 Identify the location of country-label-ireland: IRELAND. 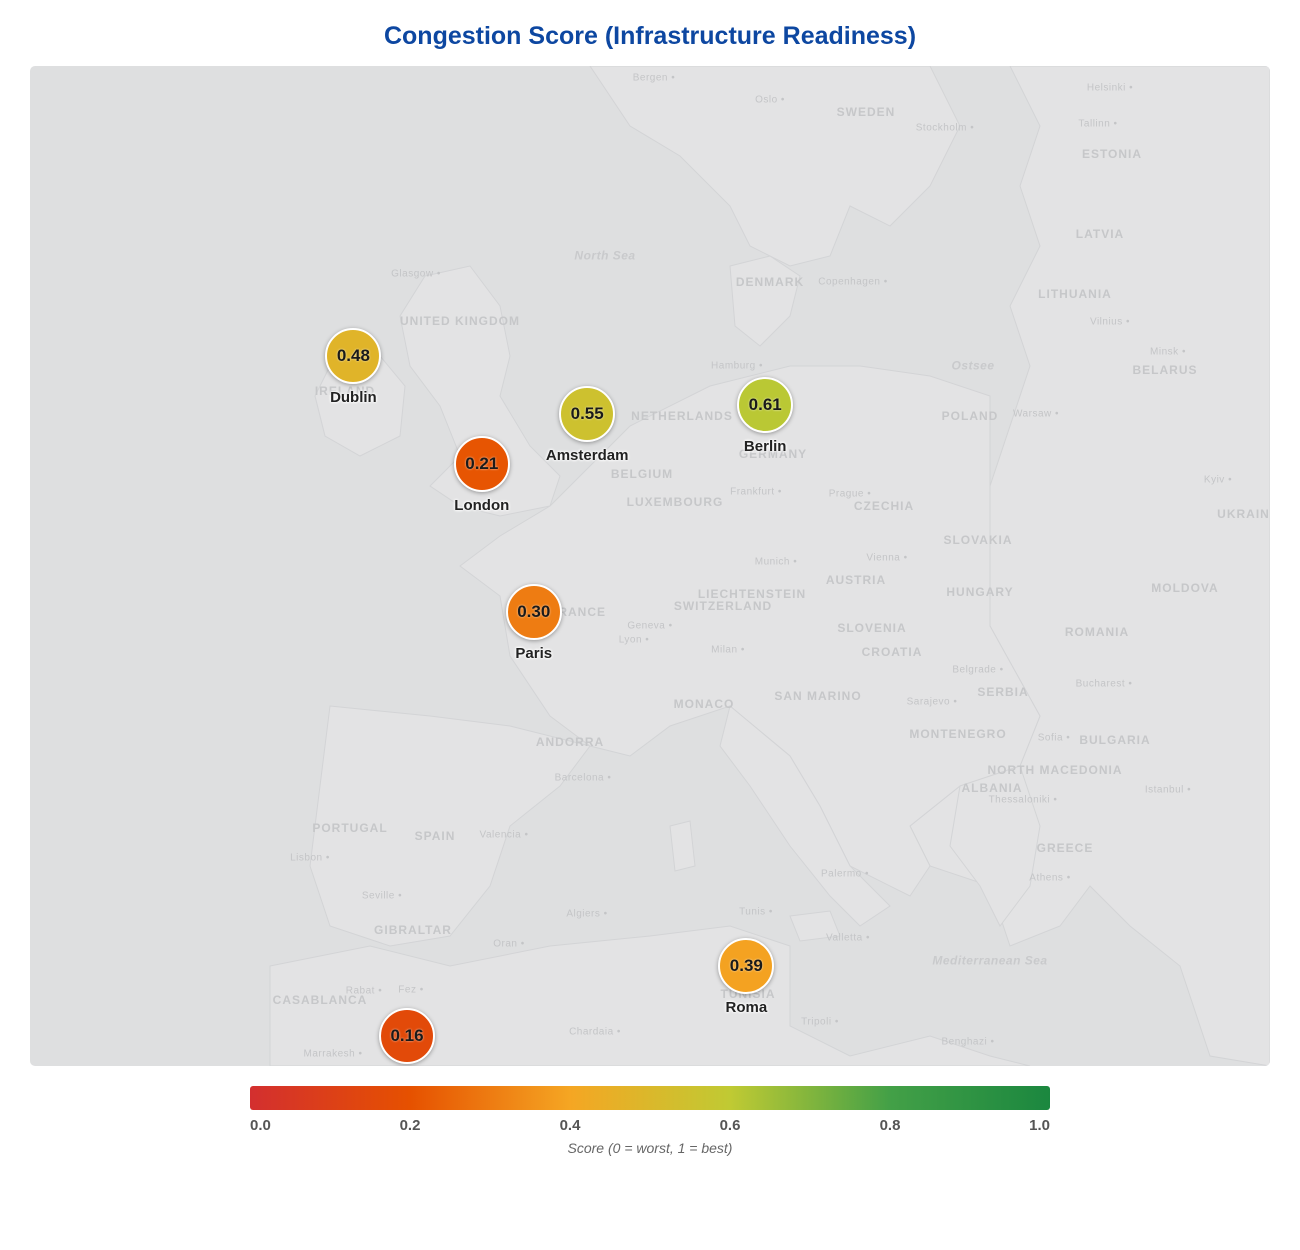
(345, 391).